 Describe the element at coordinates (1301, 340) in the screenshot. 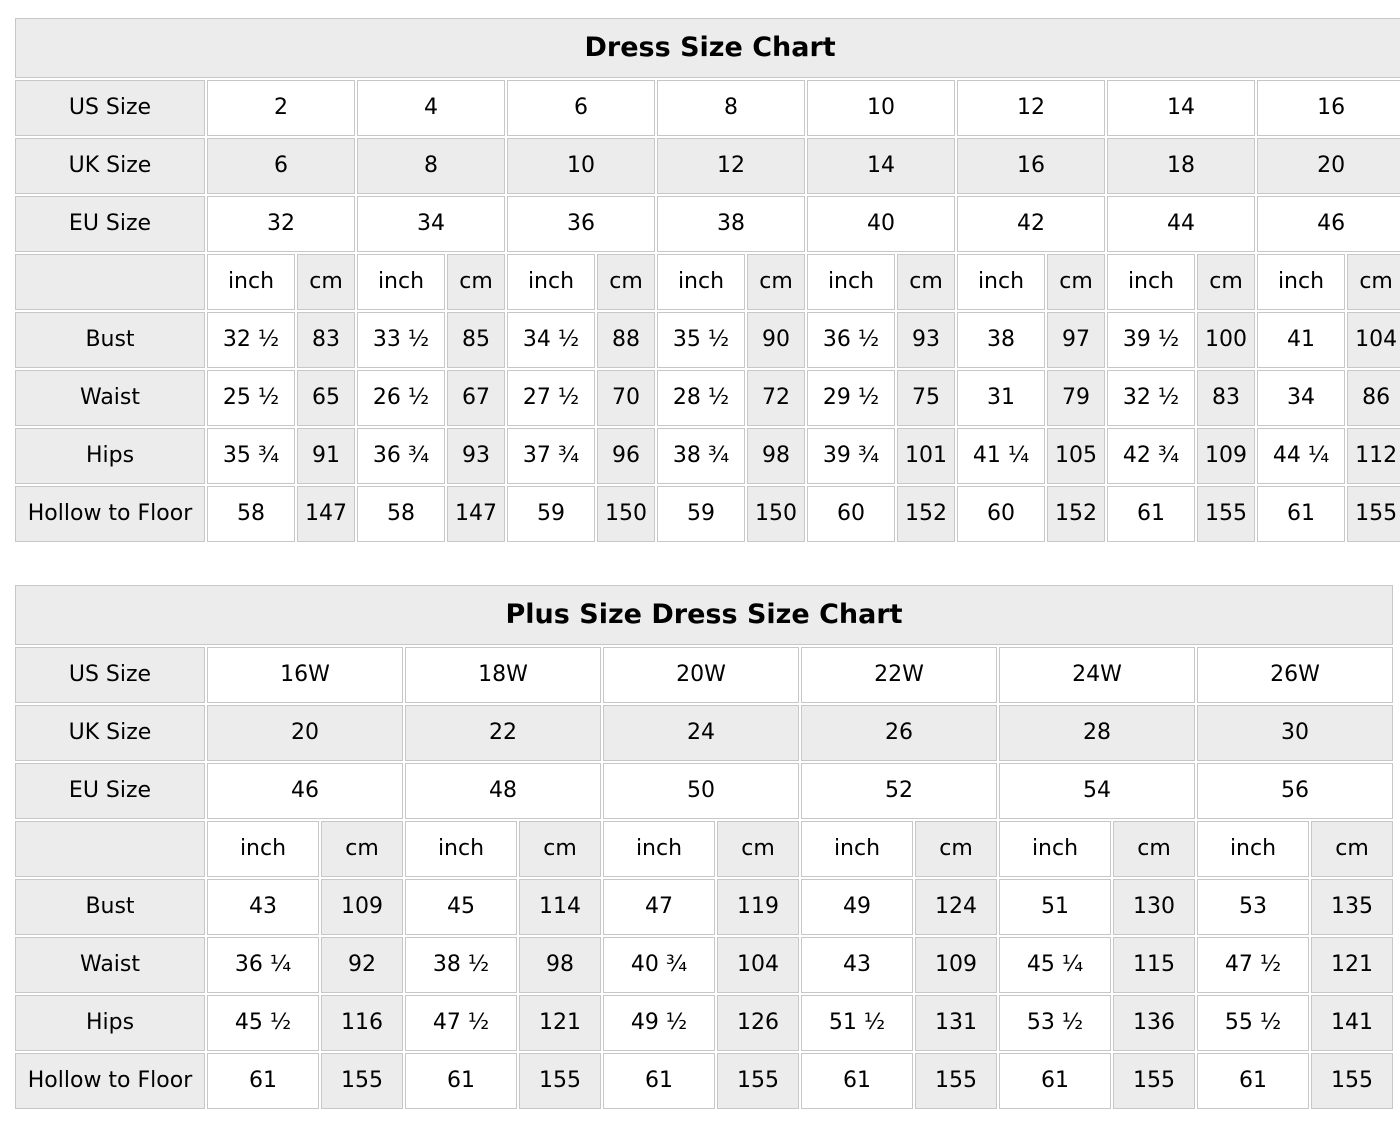

I see `measurement-value-inch: 41` at that location.